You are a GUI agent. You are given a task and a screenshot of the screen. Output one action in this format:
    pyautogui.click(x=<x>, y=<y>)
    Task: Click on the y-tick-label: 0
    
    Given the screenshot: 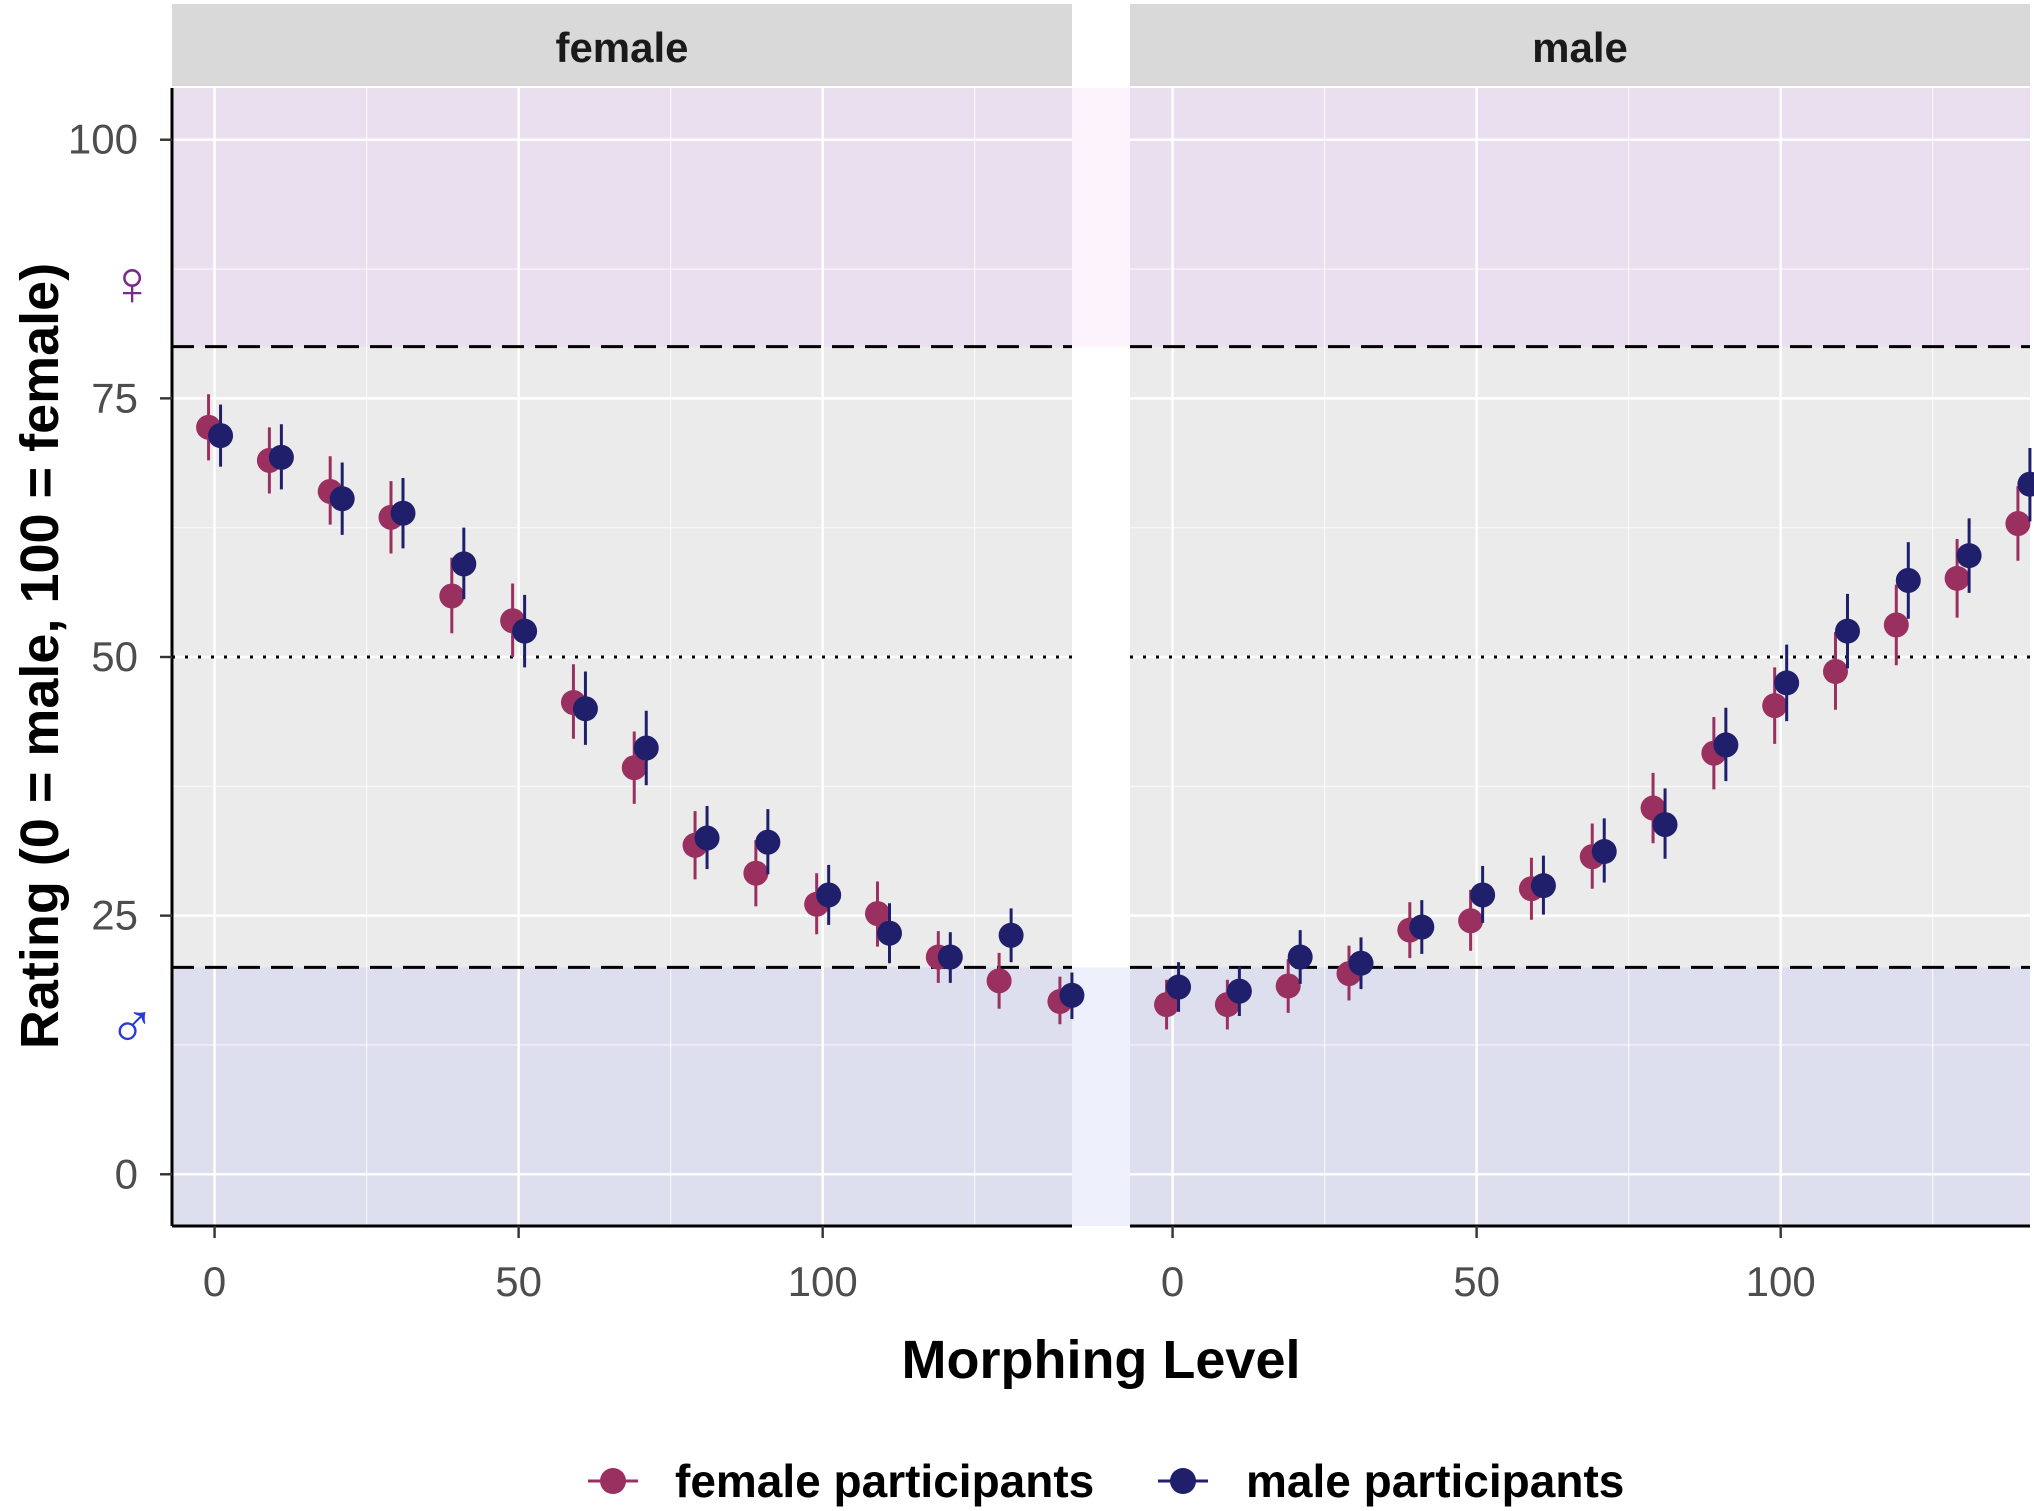 What is the action you would take?
    pyautogui.click(x=126, y=1173)
    